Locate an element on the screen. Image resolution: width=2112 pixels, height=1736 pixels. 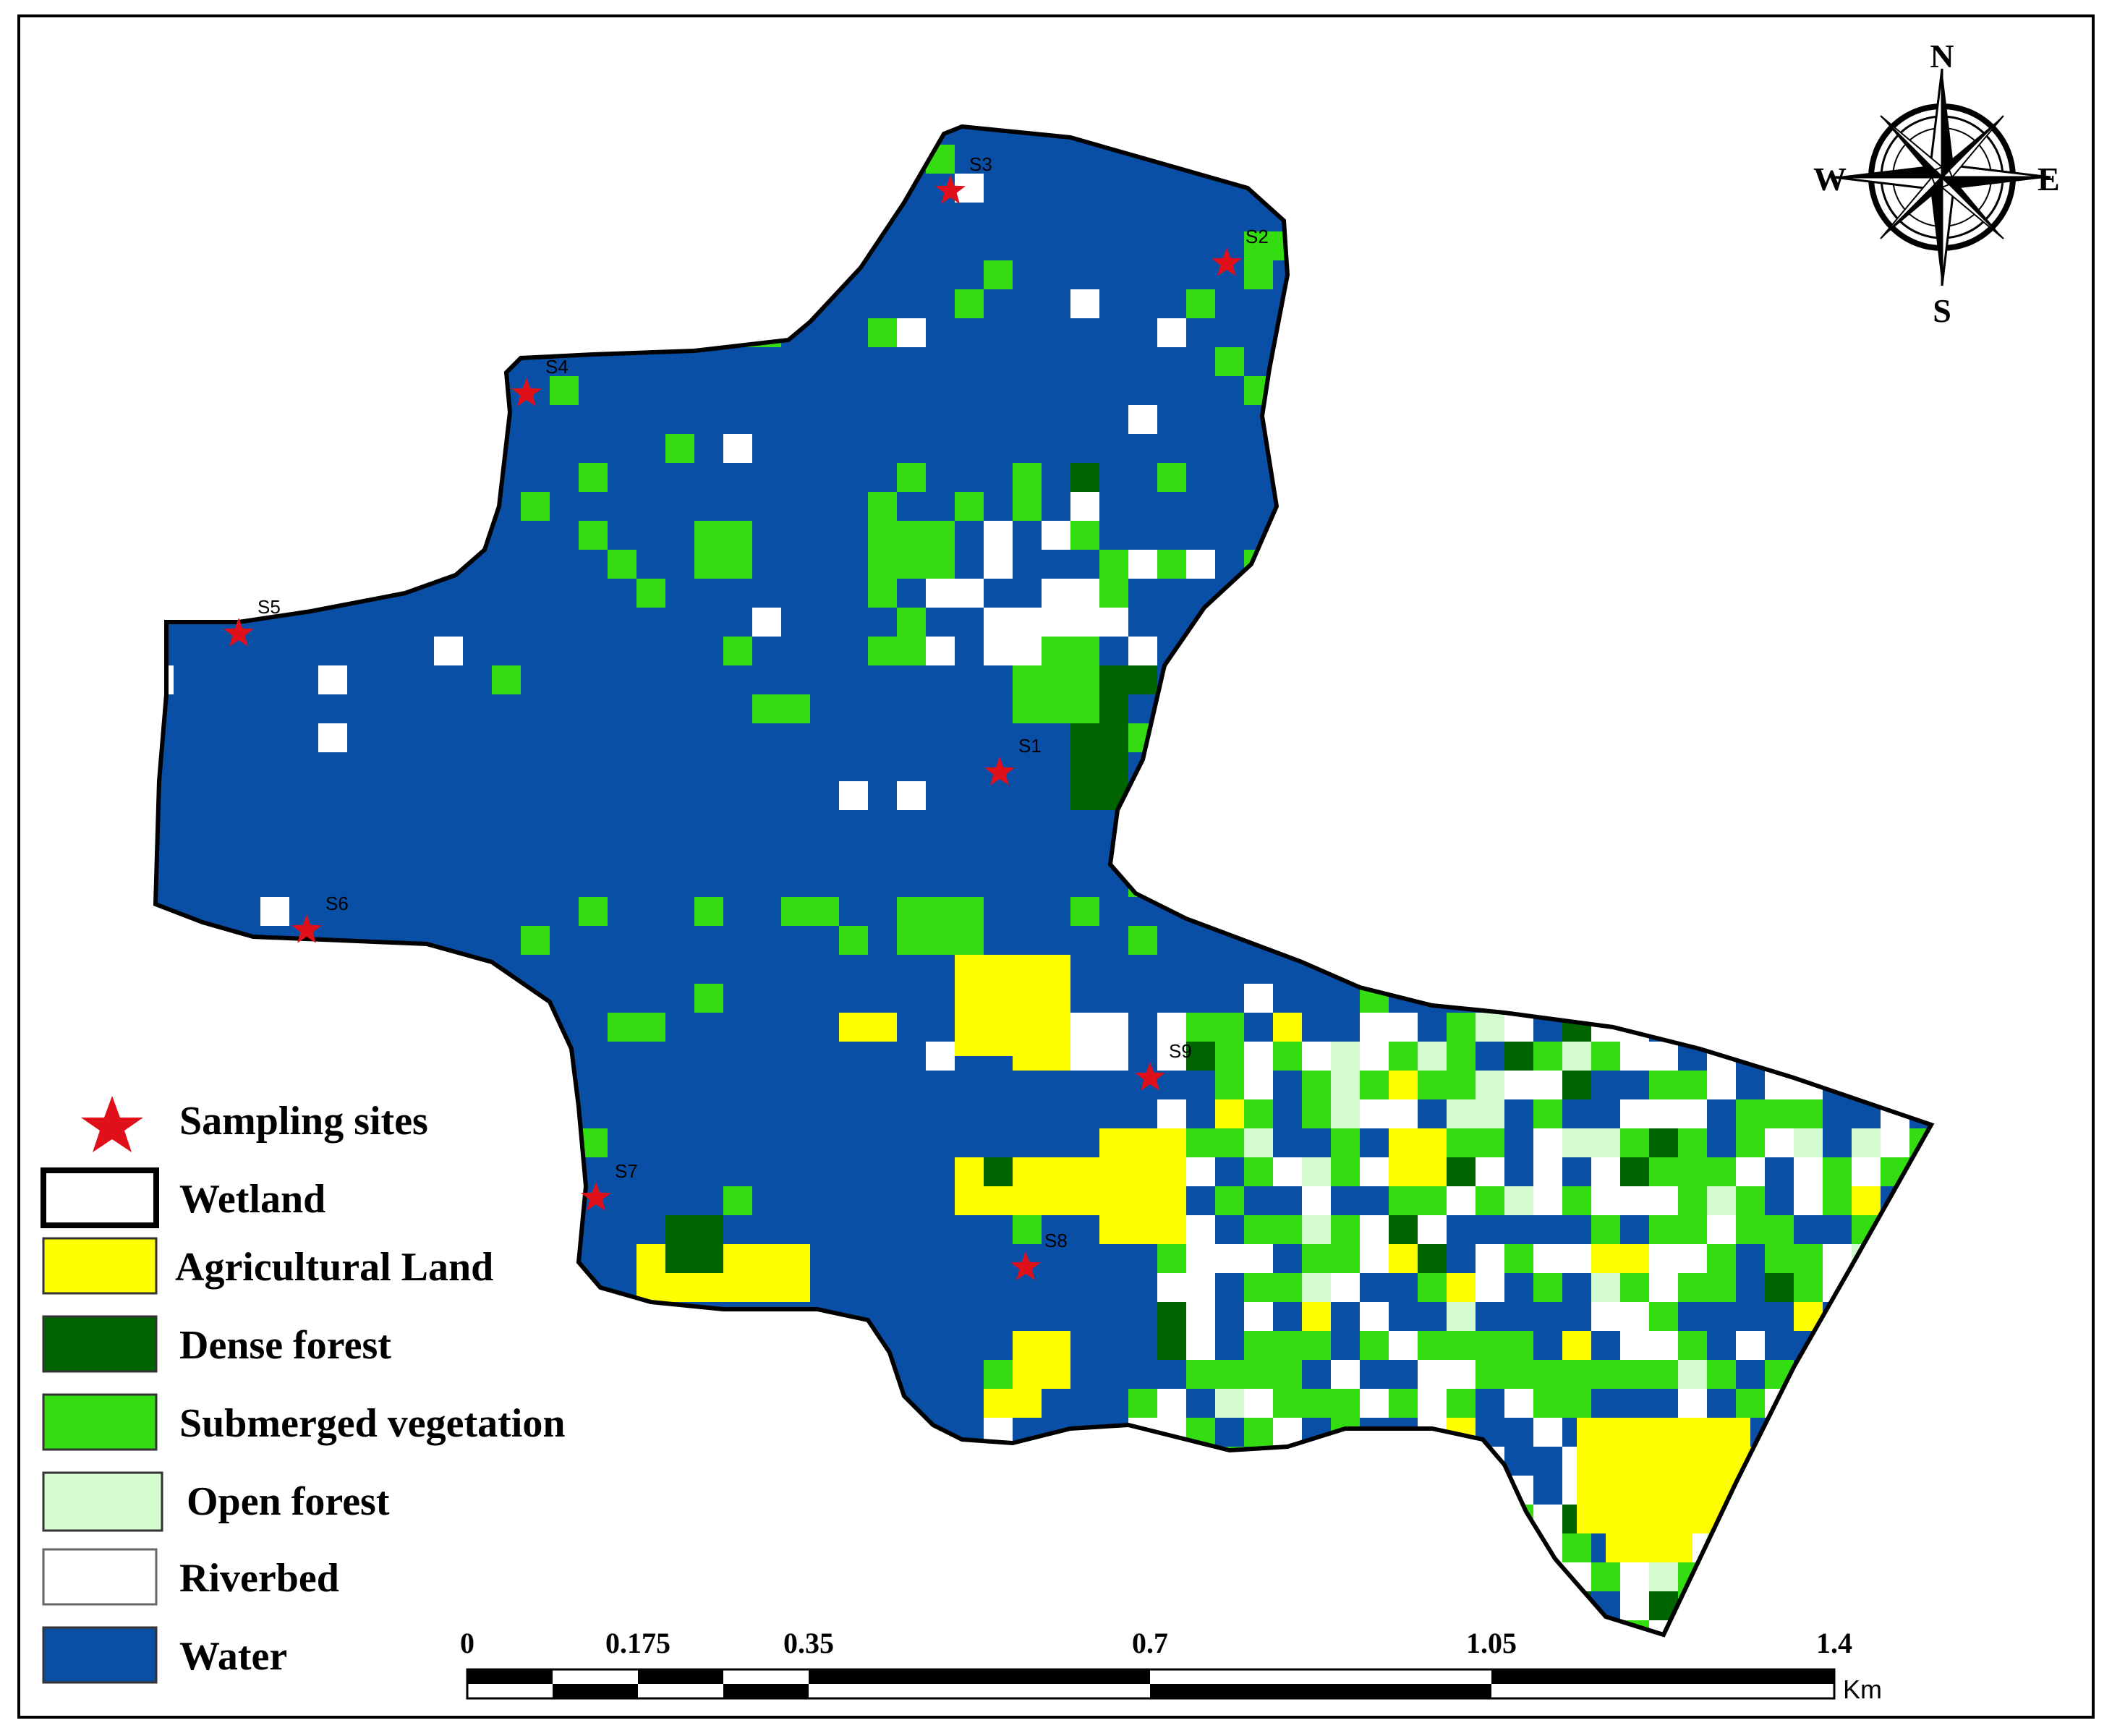
legend-label-open-forest: Open forest is located at coordinates (288, 1502).